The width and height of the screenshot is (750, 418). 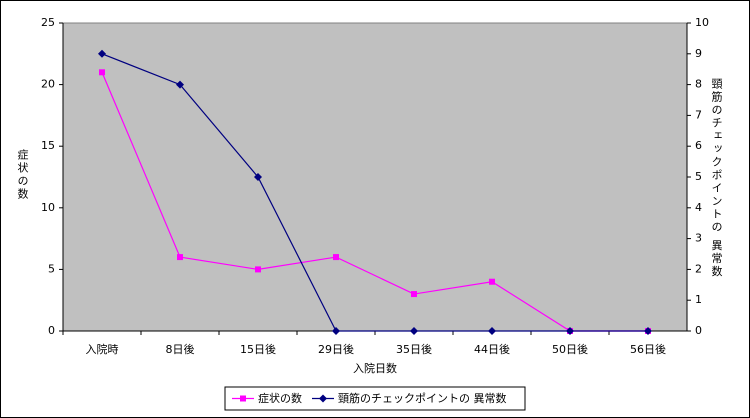 I want to click on y-tick-label: 20, so click(x=48, y=84).